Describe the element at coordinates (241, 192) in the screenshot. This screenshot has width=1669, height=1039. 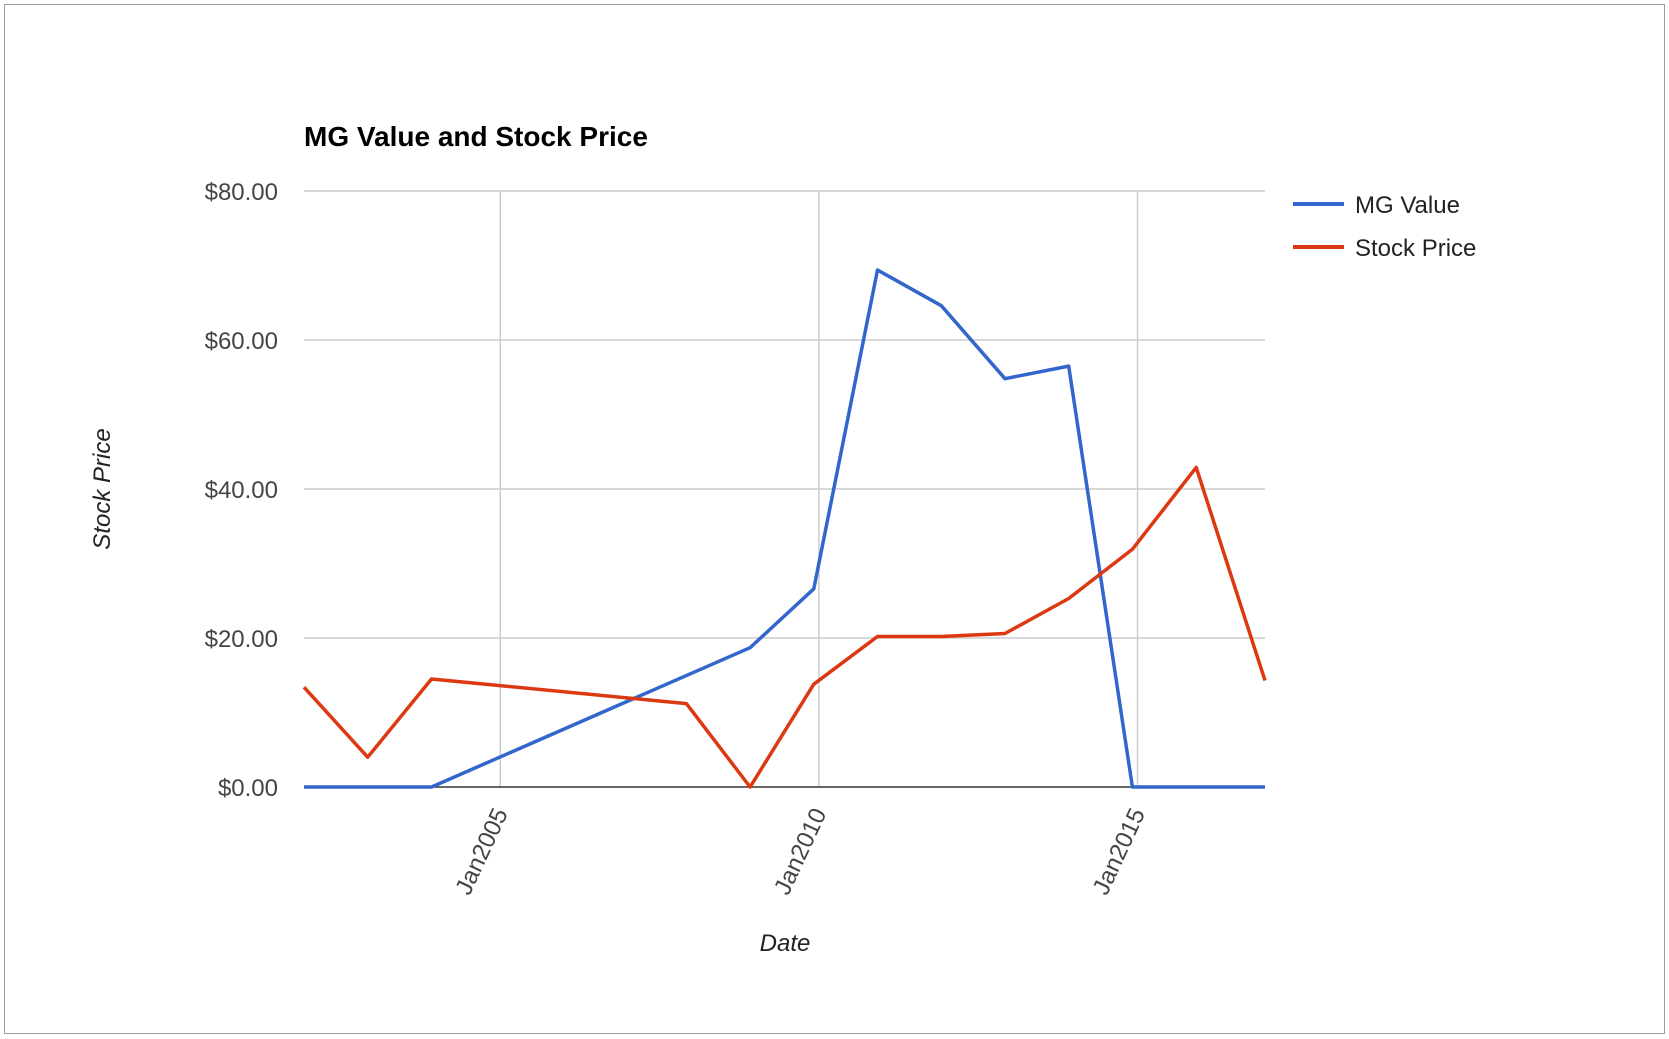
I see `y-tick-label: $80.00` at that location.